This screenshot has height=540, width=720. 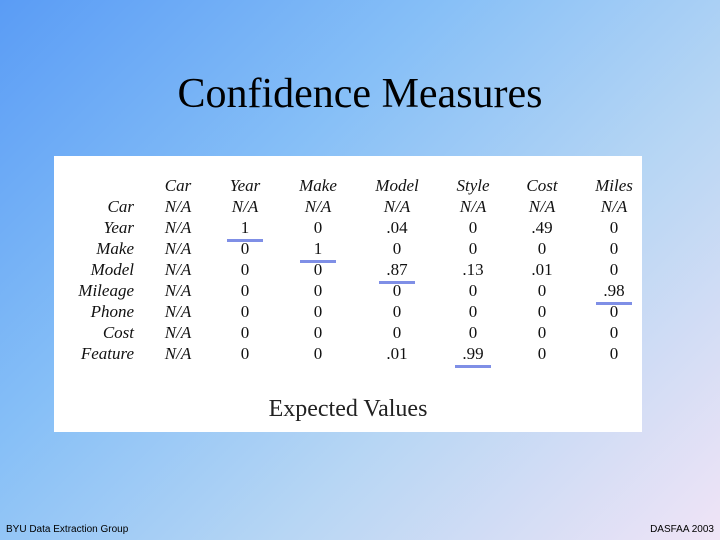 I want to click on matrix-cell: .49, so click(x=542, y=227).